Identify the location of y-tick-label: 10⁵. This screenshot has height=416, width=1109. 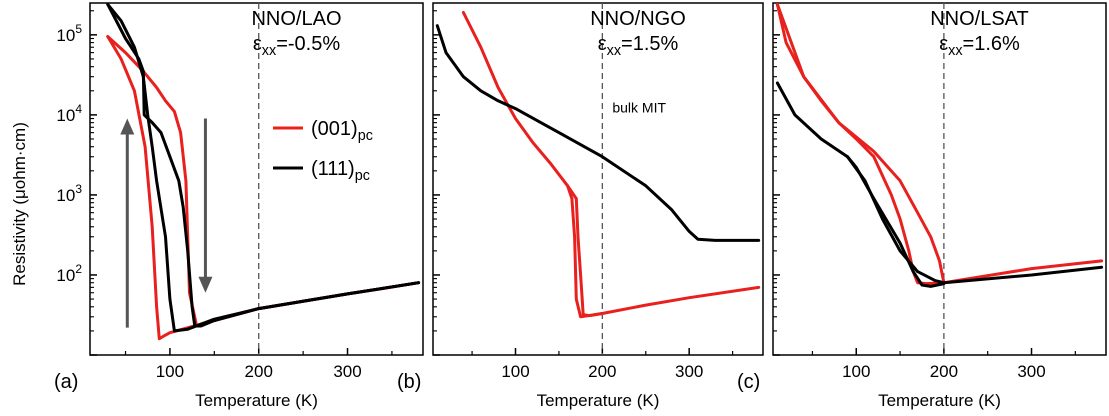
(69, 33).